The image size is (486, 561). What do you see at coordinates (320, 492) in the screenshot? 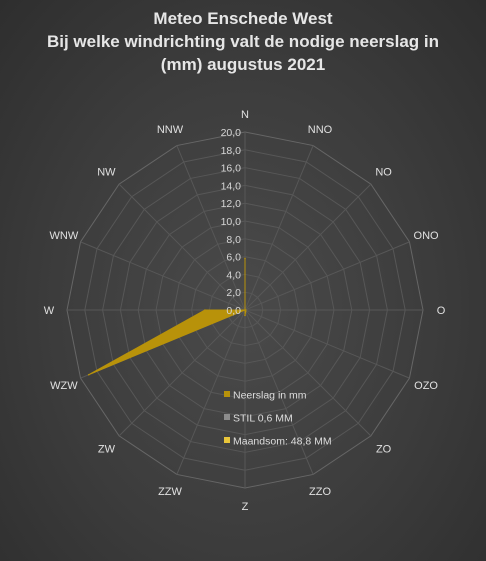
I see `direction-label-zzo: ZZO` at bounding box center [320, 492].